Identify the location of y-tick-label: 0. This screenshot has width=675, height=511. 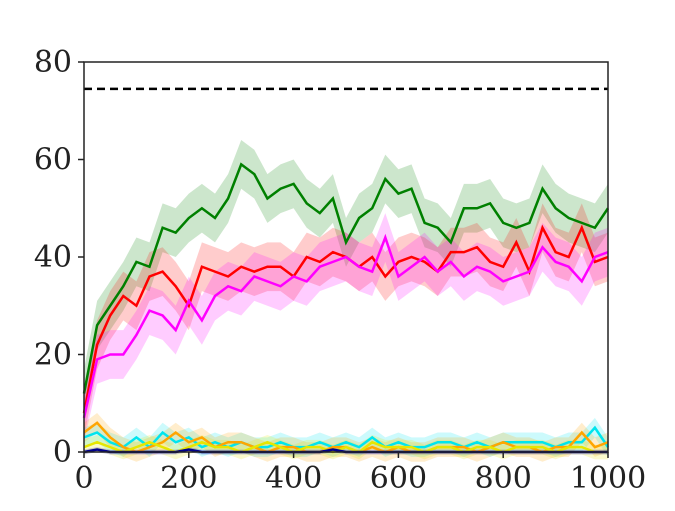
(62, 452).